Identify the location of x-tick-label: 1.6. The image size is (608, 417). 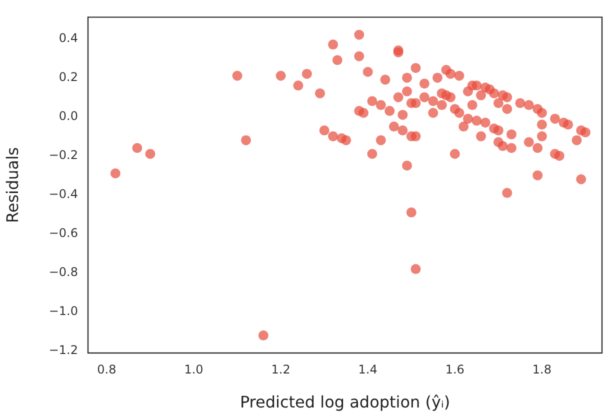
(454, 369).